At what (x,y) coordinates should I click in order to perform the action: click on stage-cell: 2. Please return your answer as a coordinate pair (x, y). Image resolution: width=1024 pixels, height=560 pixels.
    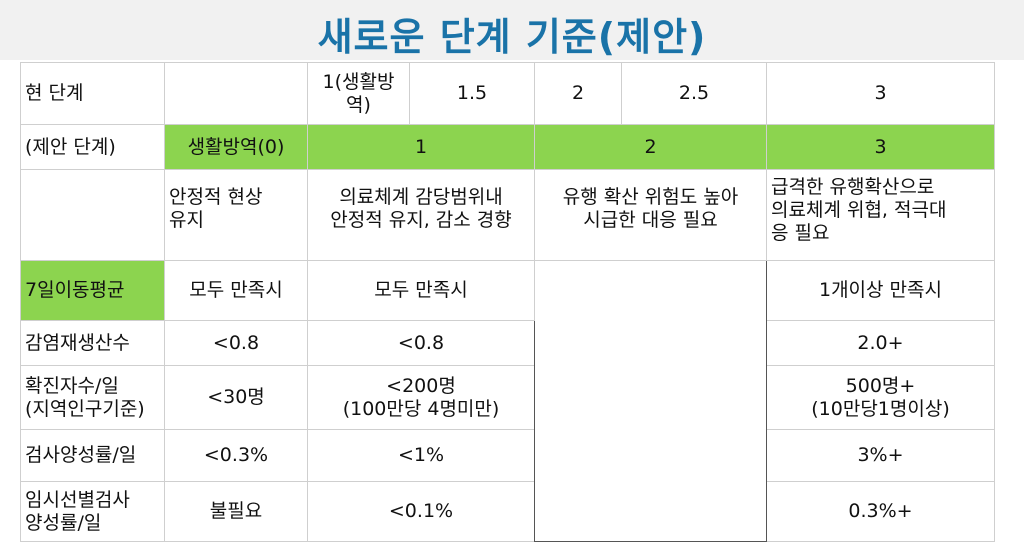
    Looking at the image, I should click on (650, 147).